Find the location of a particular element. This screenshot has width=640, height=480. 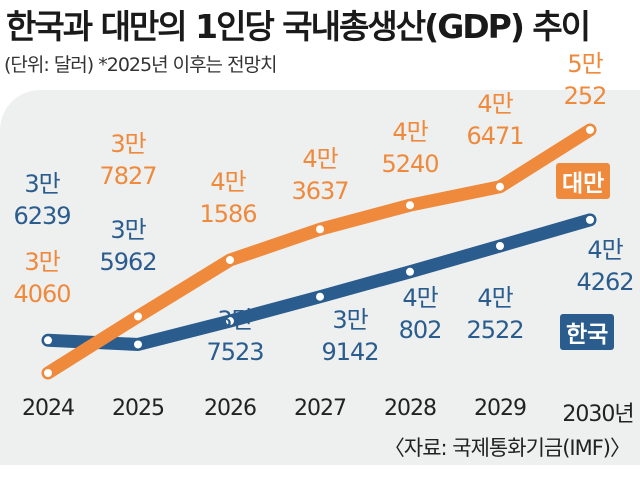

legend-taiwan: 대만 is located at coordinates (583, 181).